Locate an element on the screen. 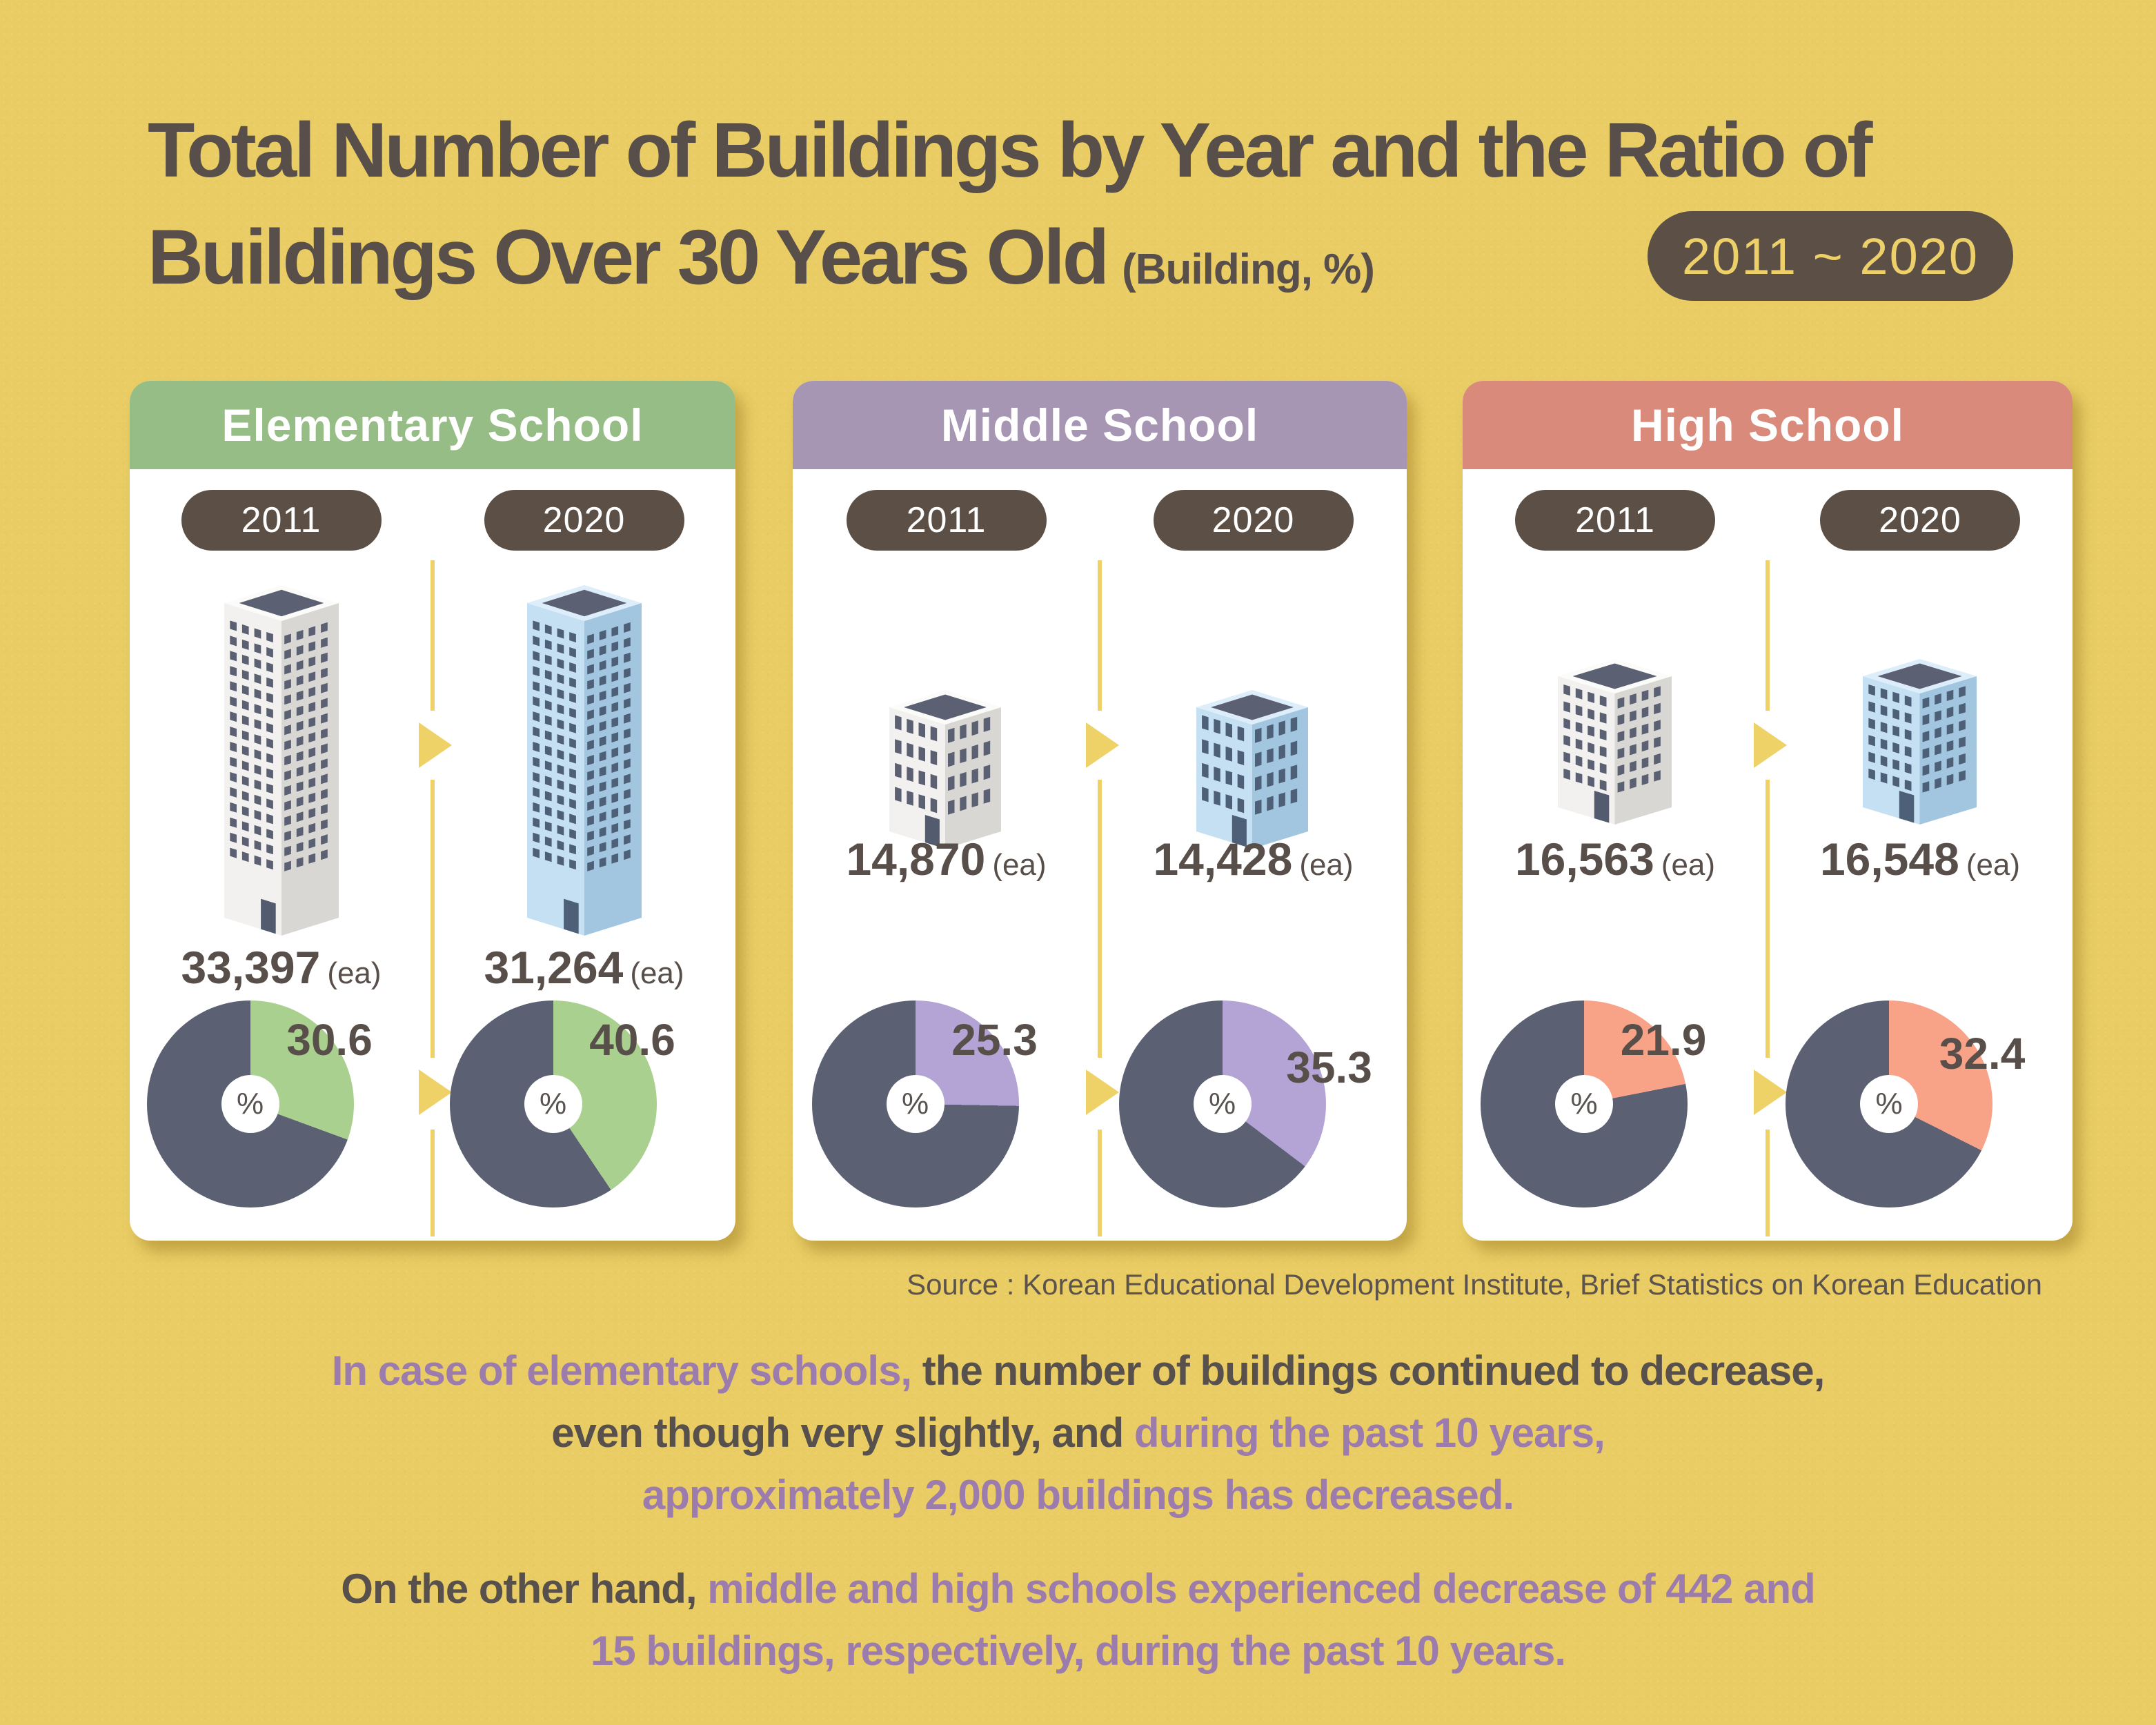 This screenshot has width=2156, height=1725. title-line-2: Buildings Over 30 Years Old (Building, %) is located at coordinates (761, 257).